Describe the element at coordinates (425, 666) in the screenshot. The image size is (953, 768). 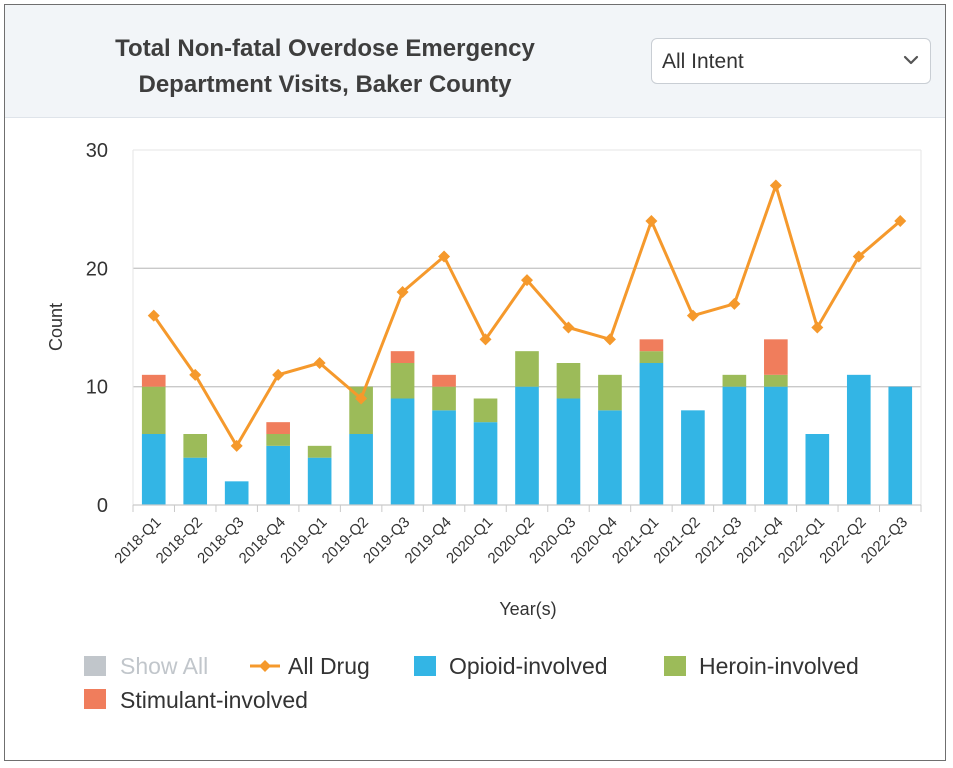
I see `legend-swatch-opioid` at that location.